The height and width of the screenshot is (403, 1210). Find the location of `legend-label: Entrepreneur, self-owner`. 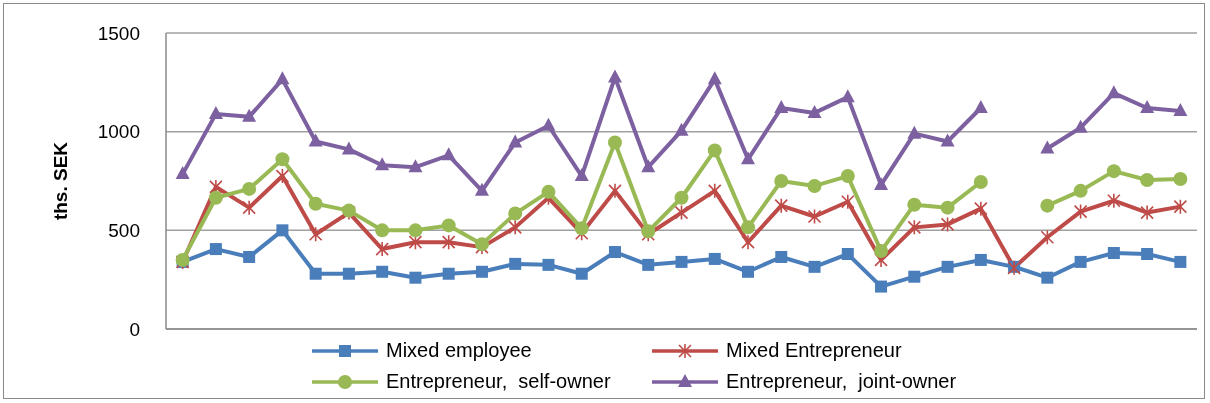

legend-label: Entrepreneur, self-owner is located at coordinates (498, 381).